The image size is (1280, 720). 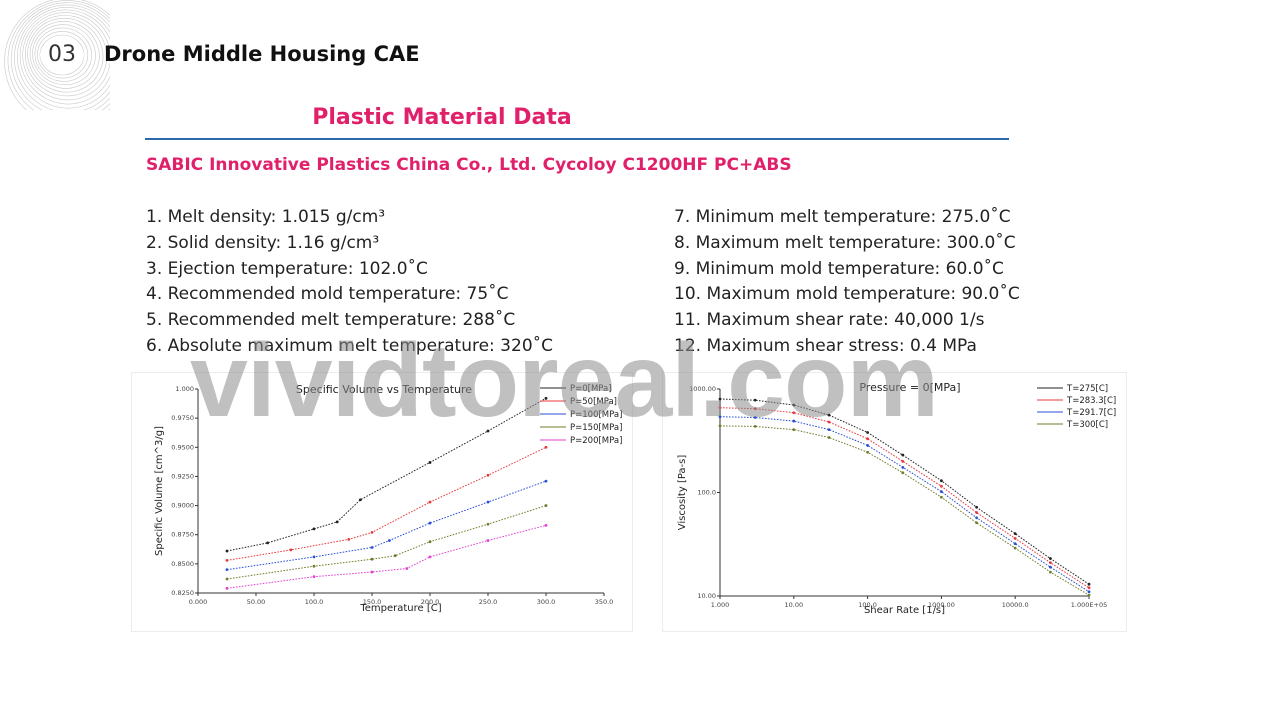 What do you see at coordinates (706, 596) in the screenshot?
I see `y-tick-label: 10.00` at bounding box center [706, 596].